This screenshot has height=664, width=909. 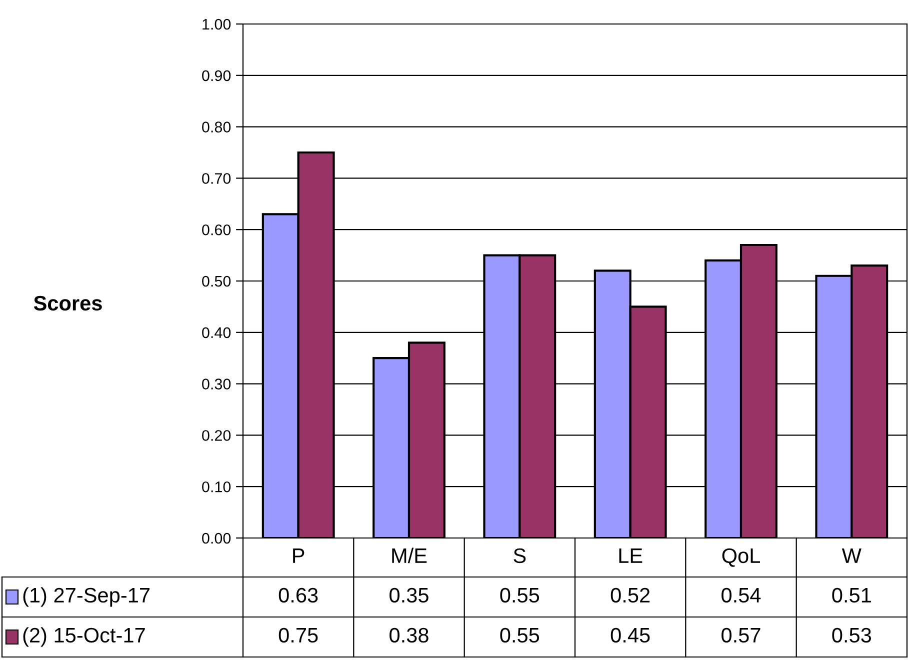 What do you see at coordinates (216, 332) in the screenshot?
I see `y-tick-label: 0.40` at bounding box center [216, 332].